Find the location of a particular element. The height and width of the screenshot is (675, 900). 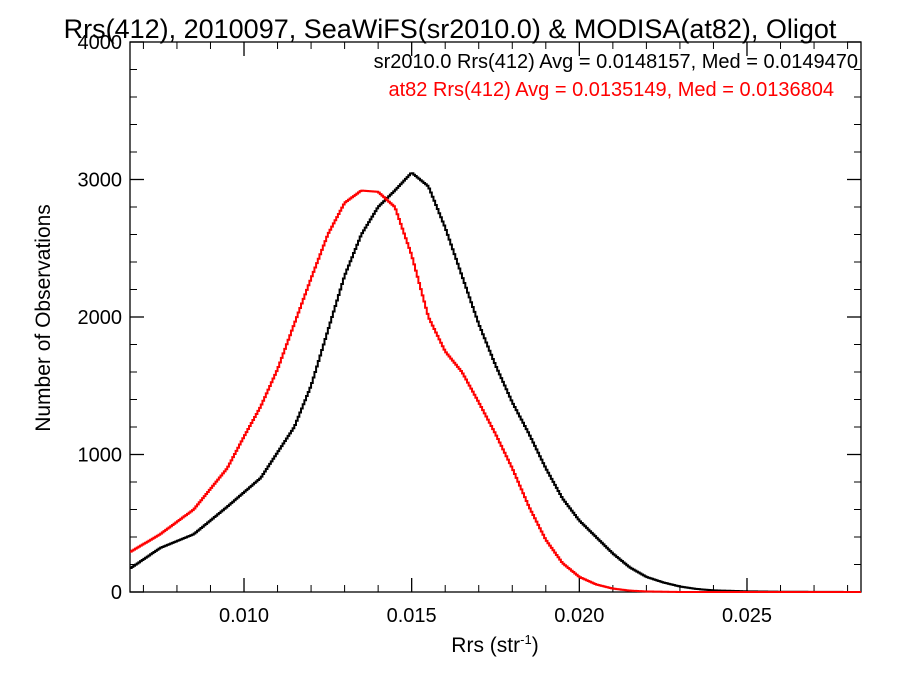

x-tick-label: 0.025 is located at coordinates (747, 616).